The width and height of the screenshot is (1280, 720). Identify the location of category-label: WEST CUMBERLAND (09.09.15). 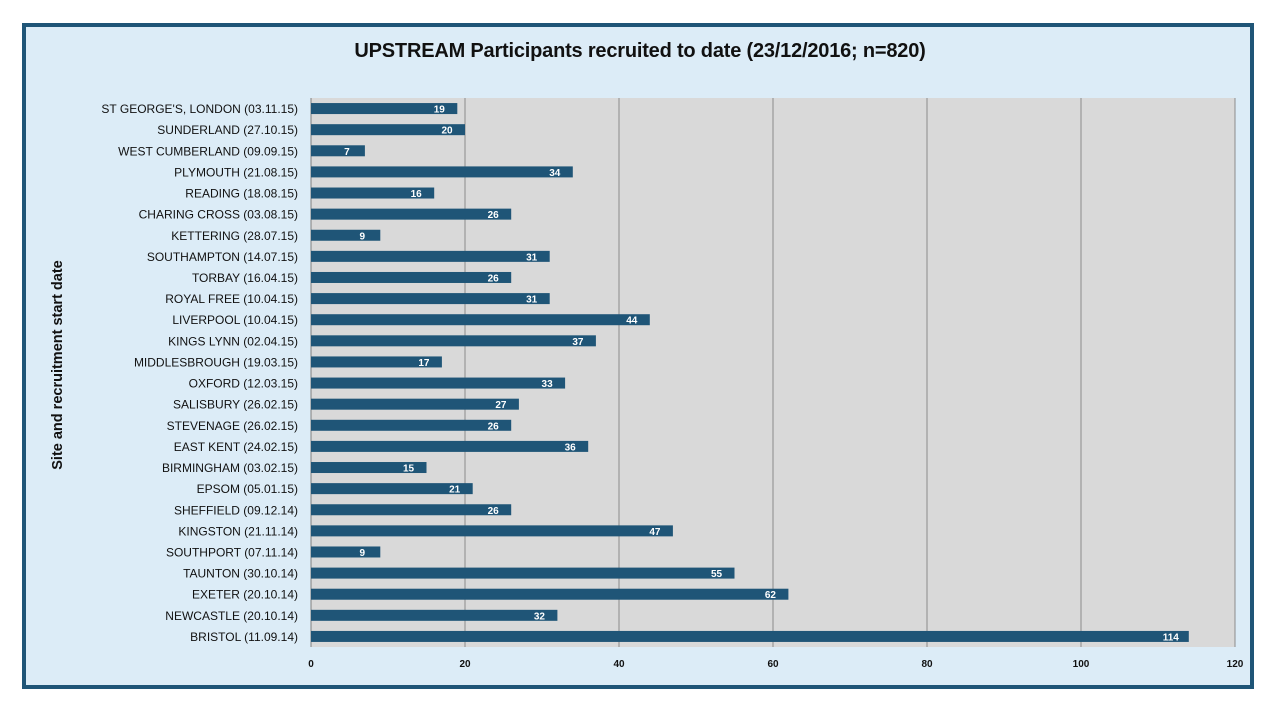
(208, 151).